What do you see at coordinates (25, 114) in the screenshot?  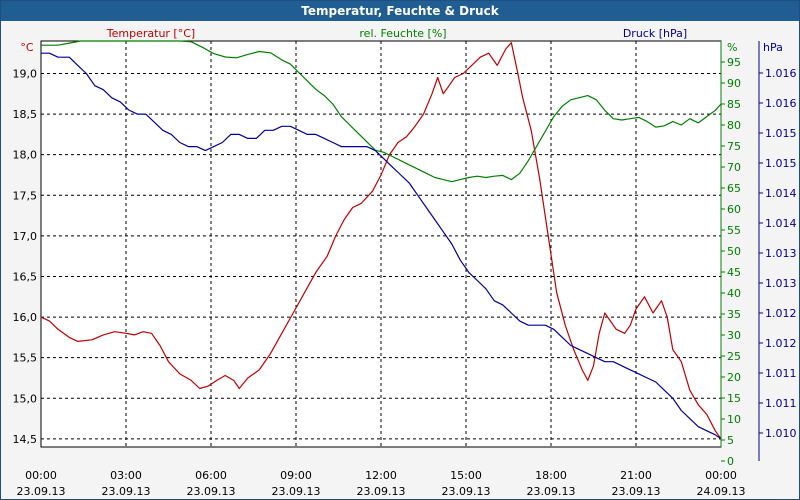 I see `y-tick-temperature: 18,5` at bounding box center [25, 114].